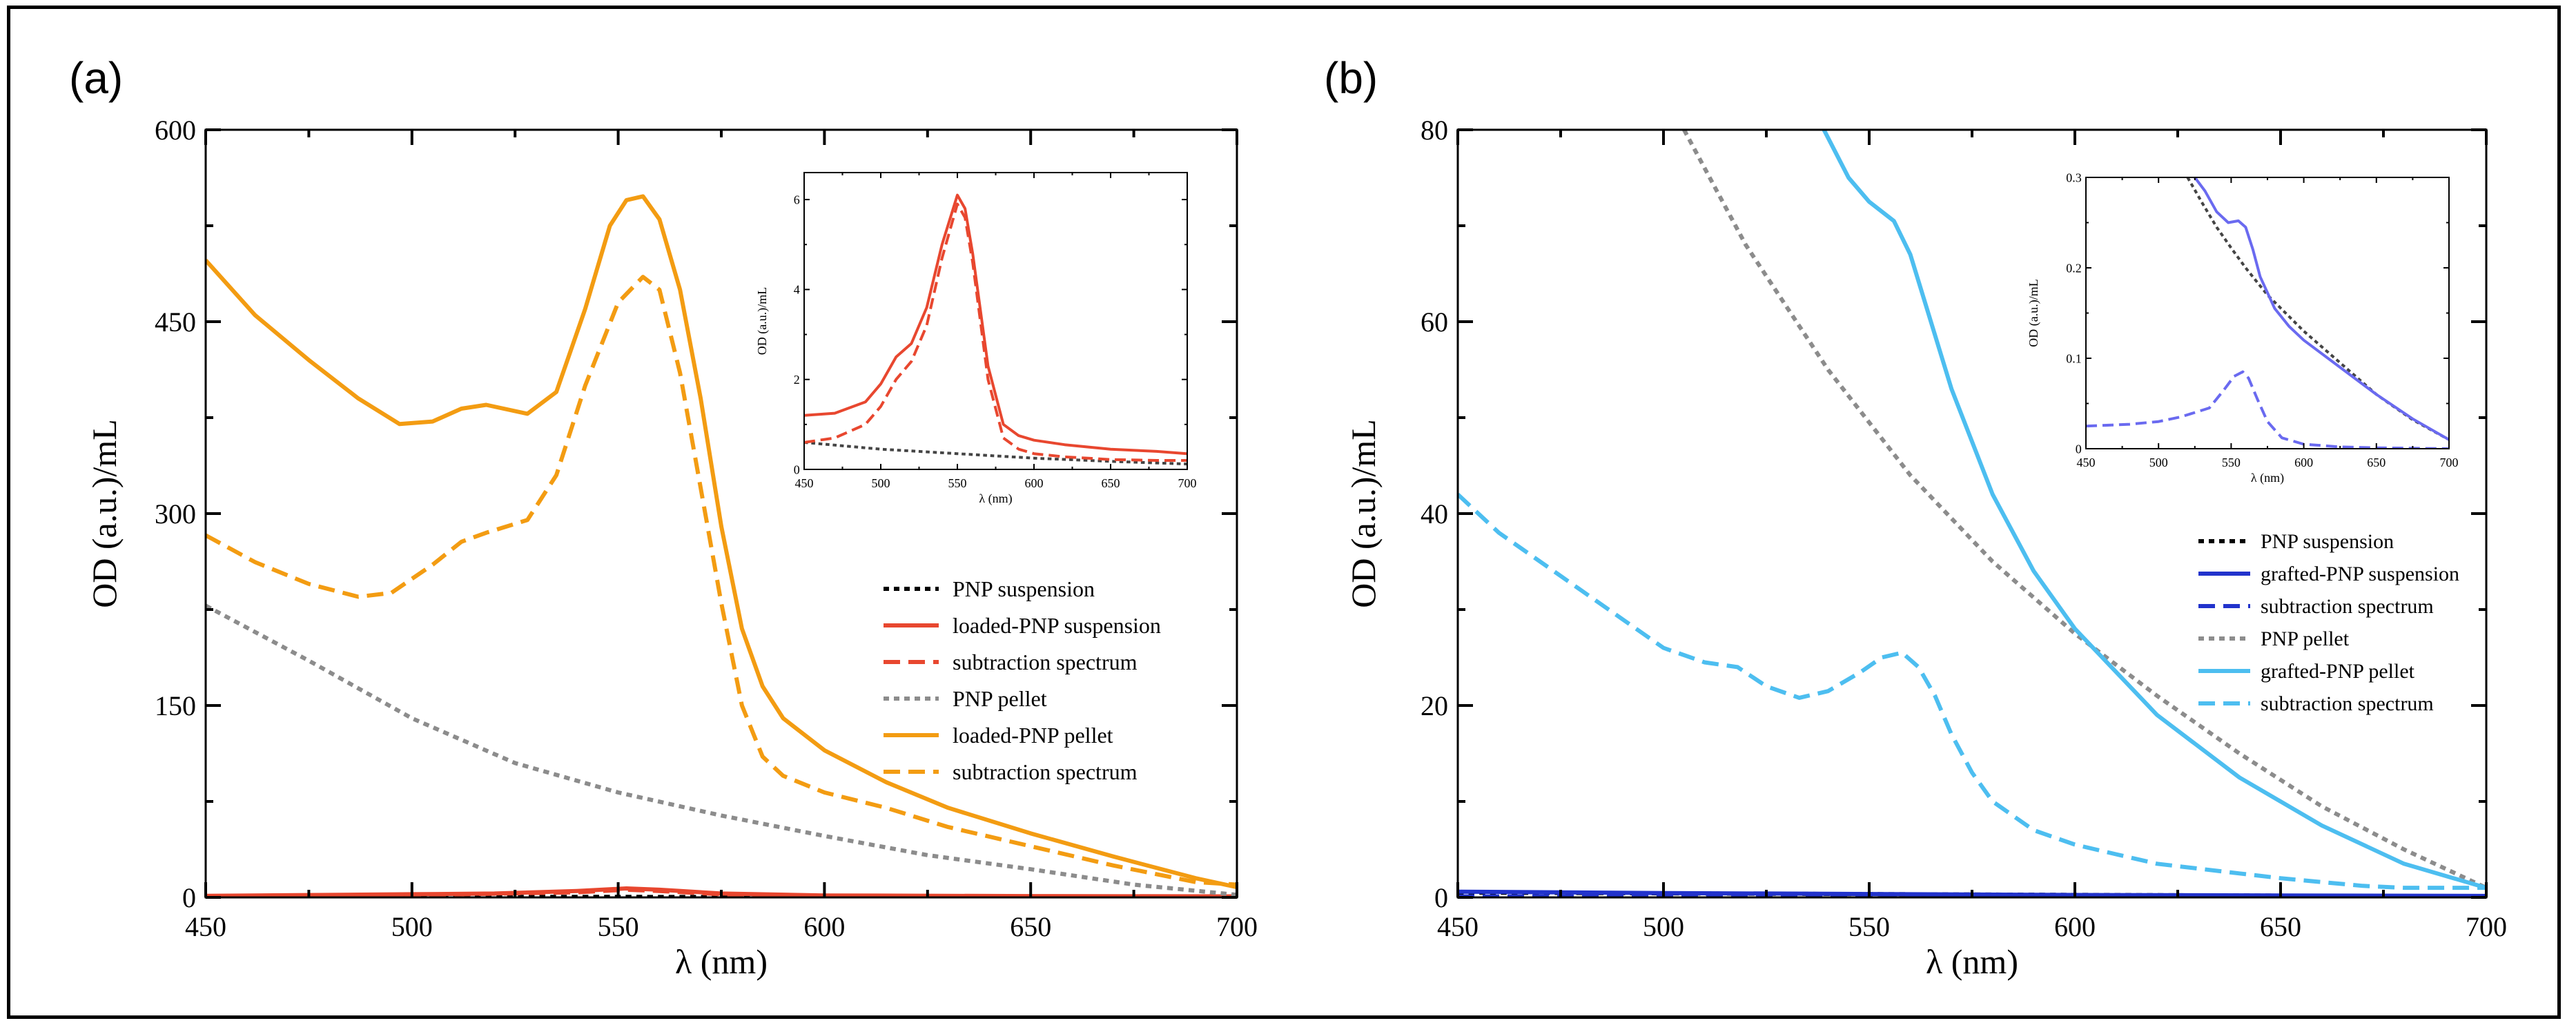 The width and height of the screenshot is (2576, 1032). What do you see at coordinates (2347, 703) in the screenshot?
I see `legend-b-label-5: subtraction spectrum` at bounding box center [2347, 703].